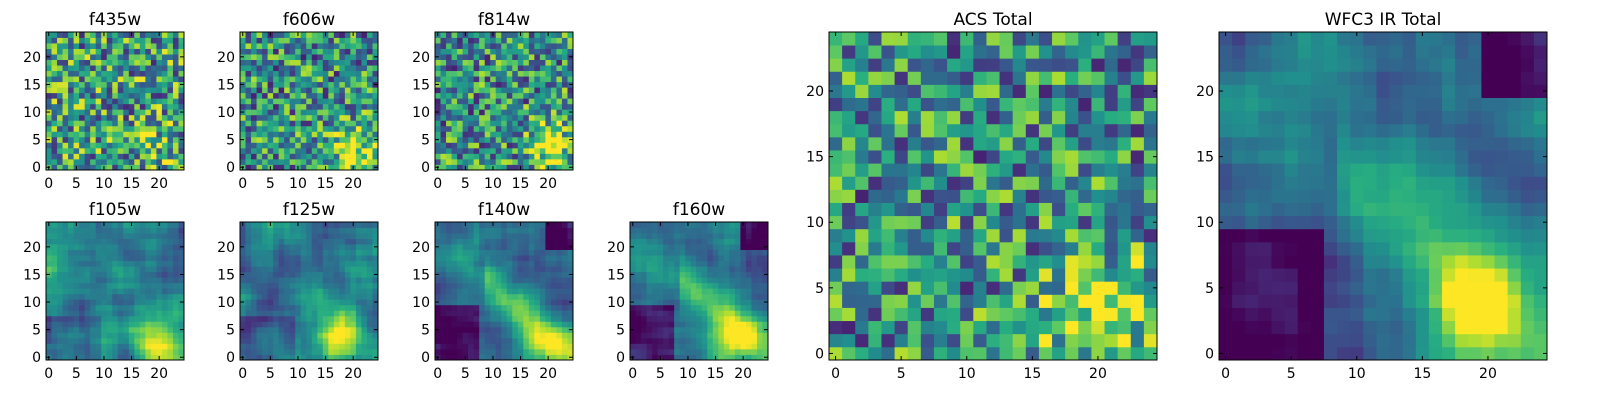 The width and height of the screenshot is (1600, 400). I want to click on y-tick-label: 10, so click(32, 303).